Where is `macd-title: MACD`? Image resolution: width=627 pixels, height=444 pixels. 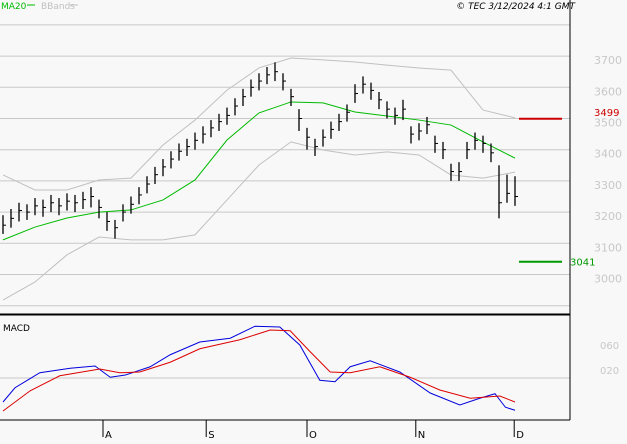 macd-title: MACD is located at coordinates (16, 329).